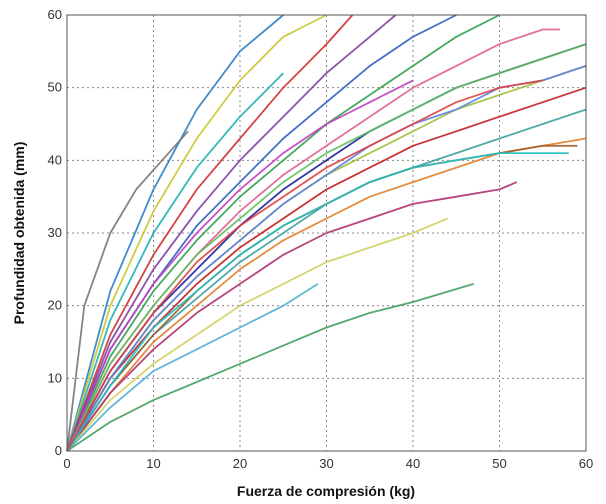 This screenshot has width=606, height=504. Describe the element at coordinates (499, 463) in the screenshot. I see `x-tick-label: 50` at that location.